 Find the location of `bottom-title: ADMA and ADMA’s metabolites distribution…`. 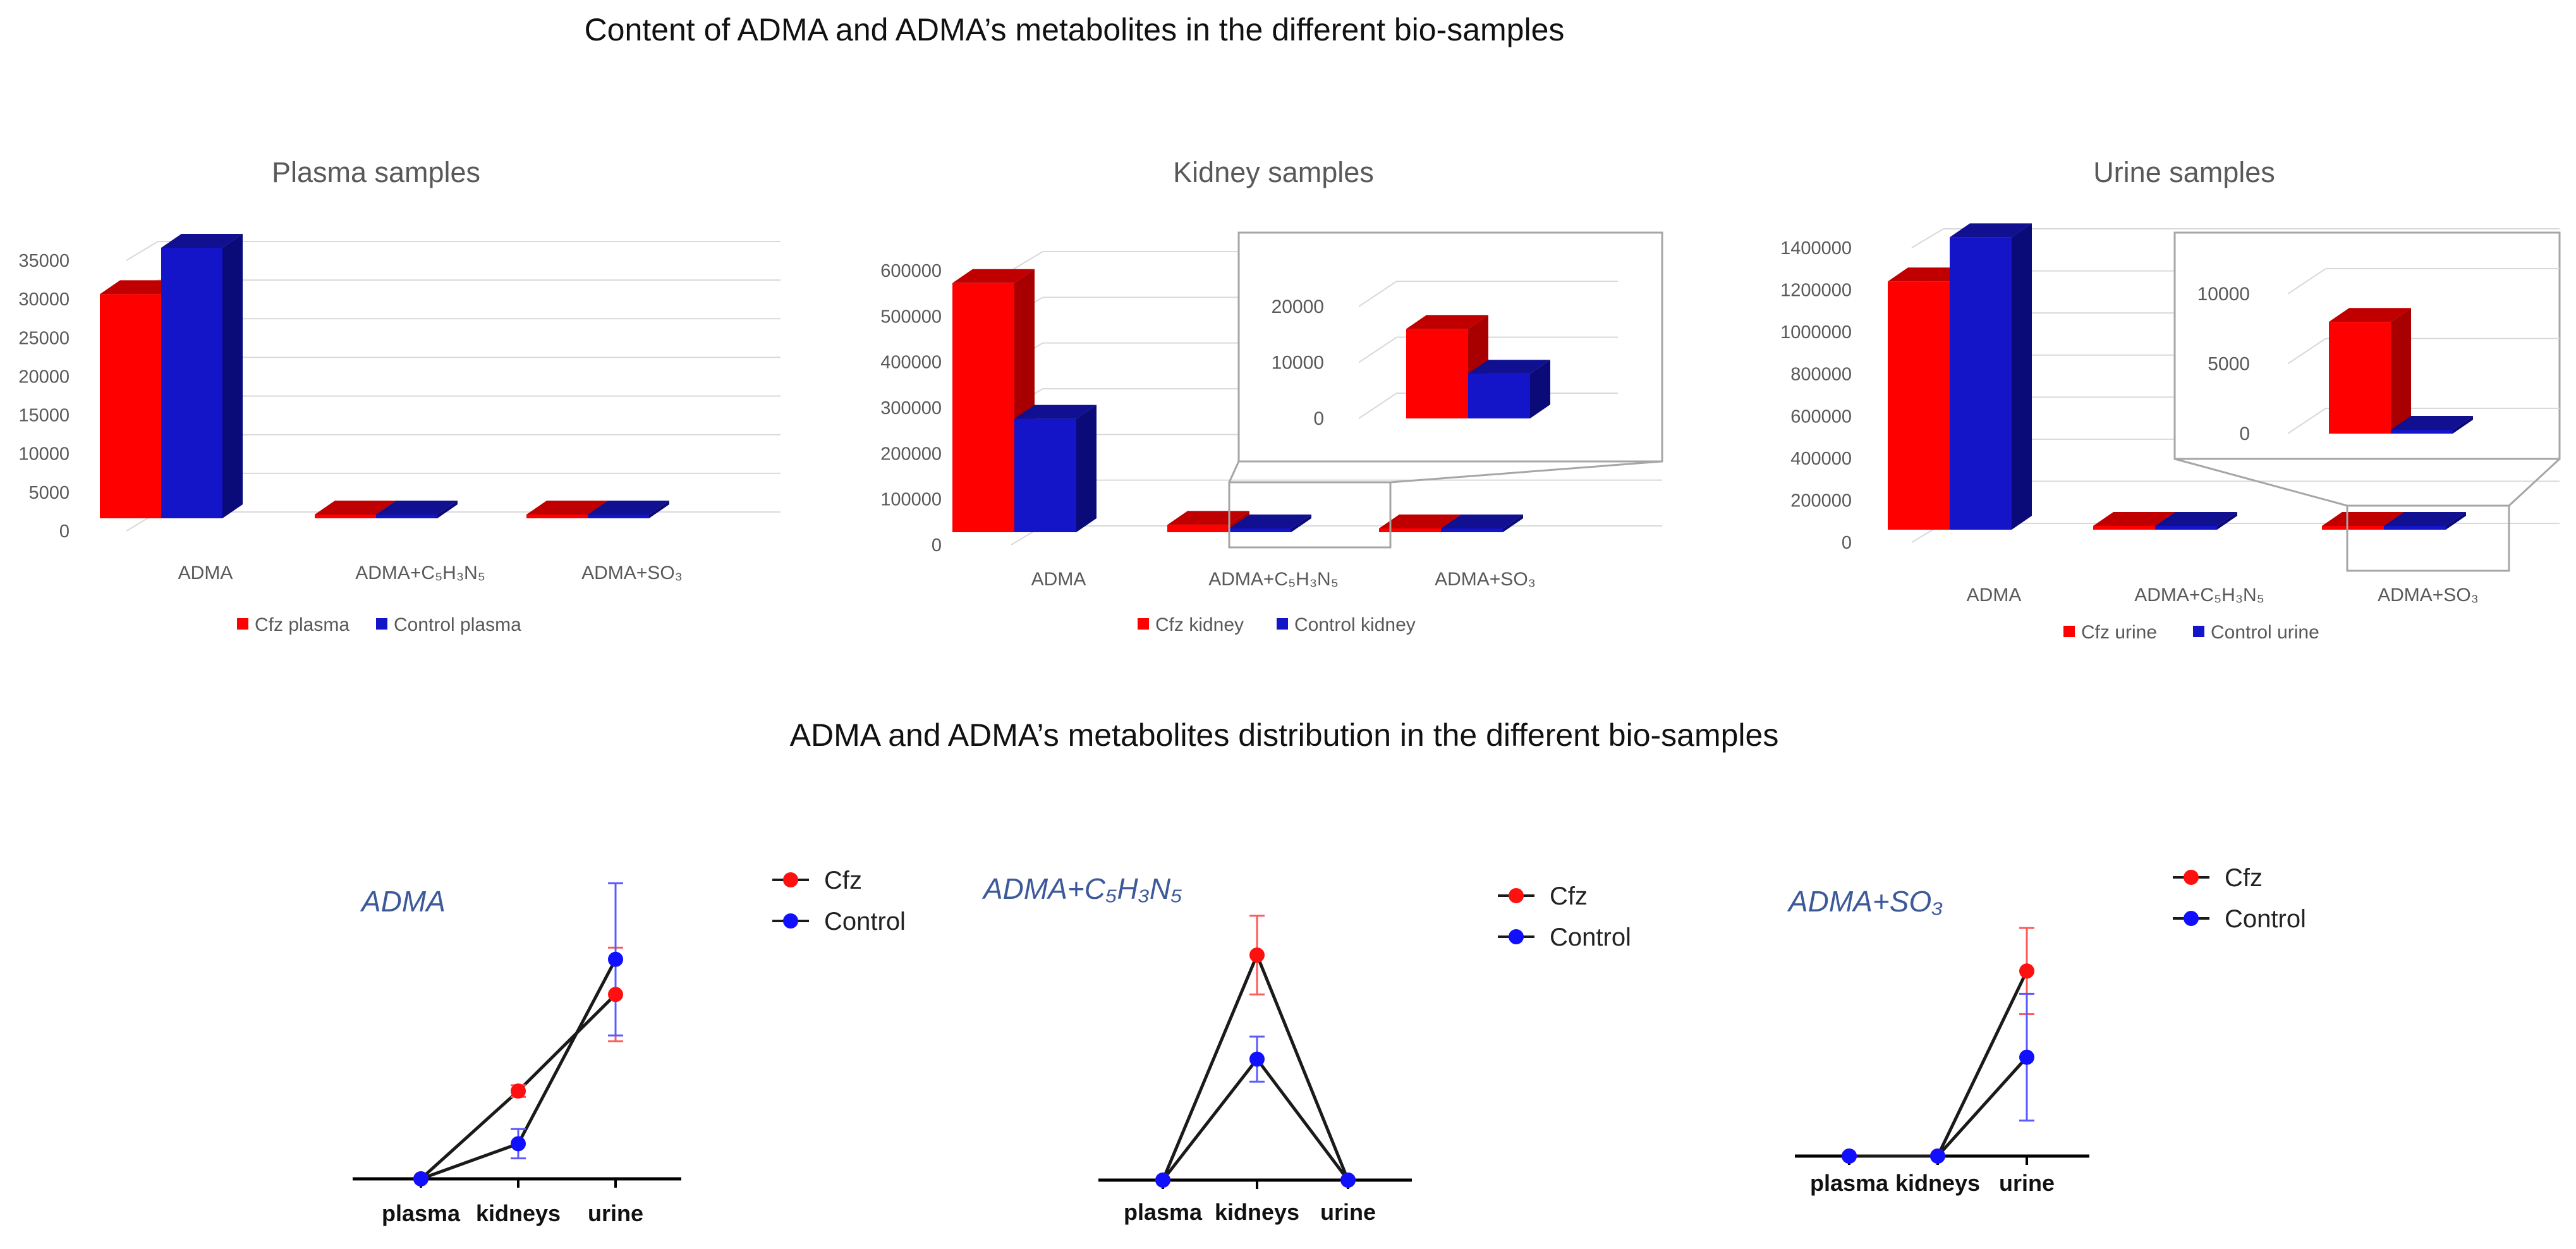

bottom-title: ADMA and ADMA’s metabolites distribution… is located at coordinates (1284, 735).